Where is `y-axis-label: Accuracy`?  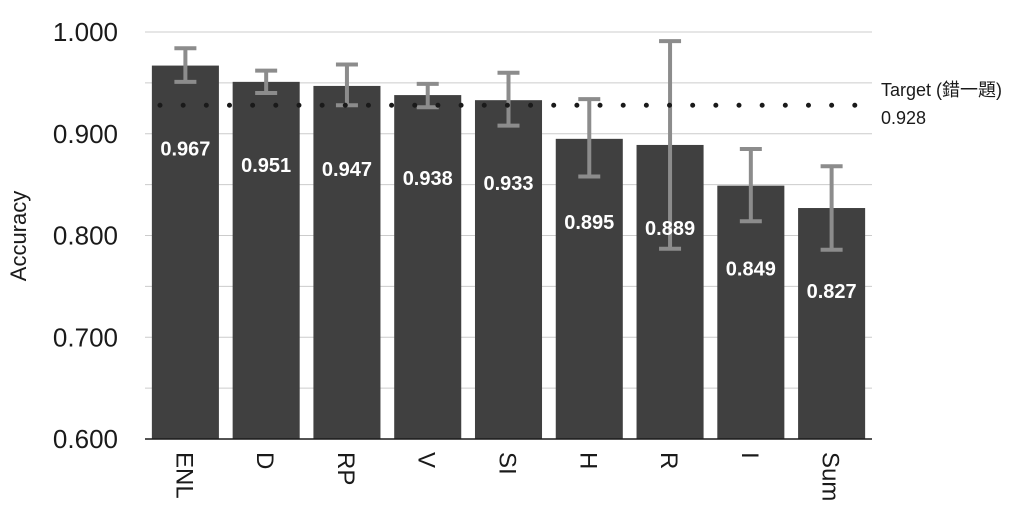 y-axis-label: Accuracy is located at coordinates (18, 236).